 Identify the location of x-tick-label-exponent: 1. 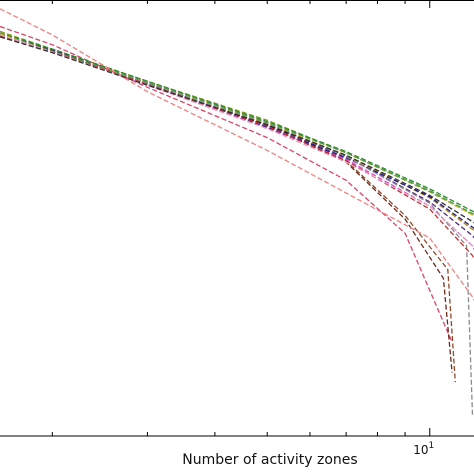
(432, 446).